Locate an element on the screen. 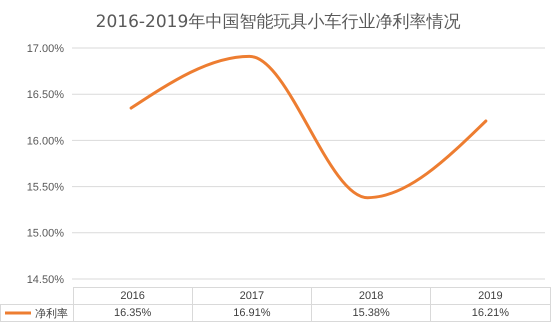  y-tick-label: 16.50% is located at coordinates (45, 95).